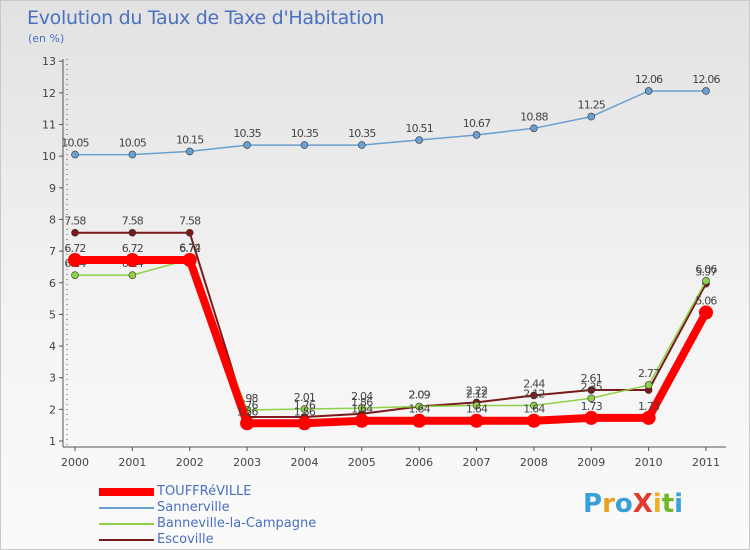 The height and width of the screenshot is (550, 750). What do you see at coordinates (75, 462) in the screenshot?
I see `x-tick-label: 2000` at bounding box center [75, 462].